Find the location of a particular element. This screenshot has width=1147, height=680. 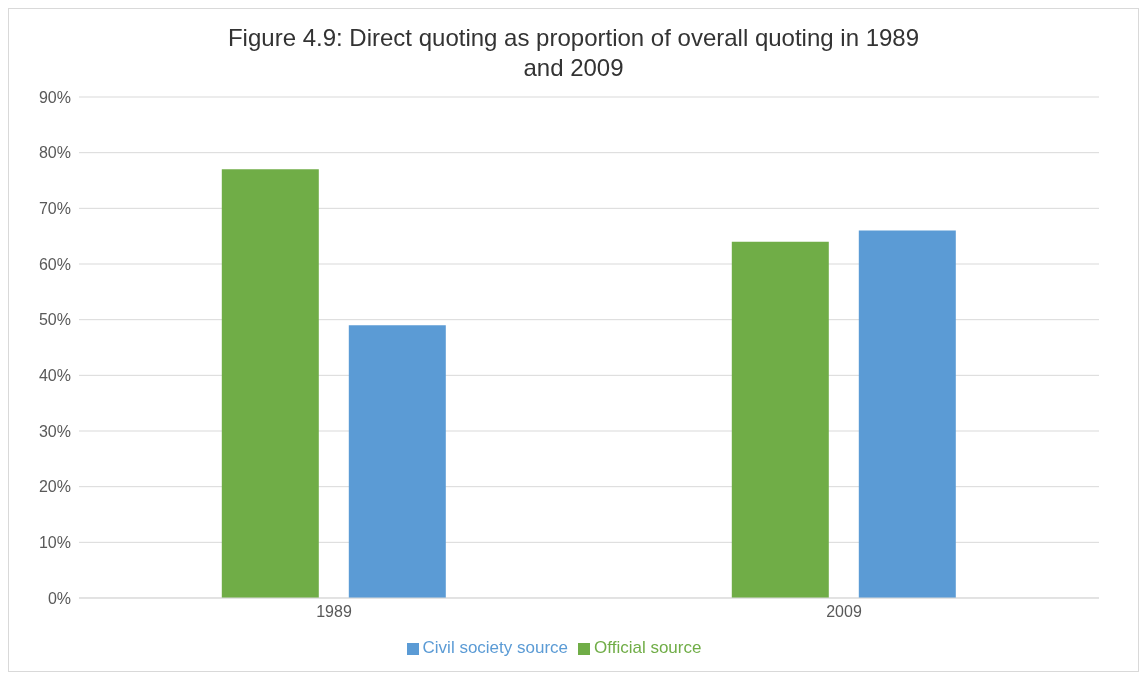

y-tick-label: 90% is located at coordinates (54, 97).